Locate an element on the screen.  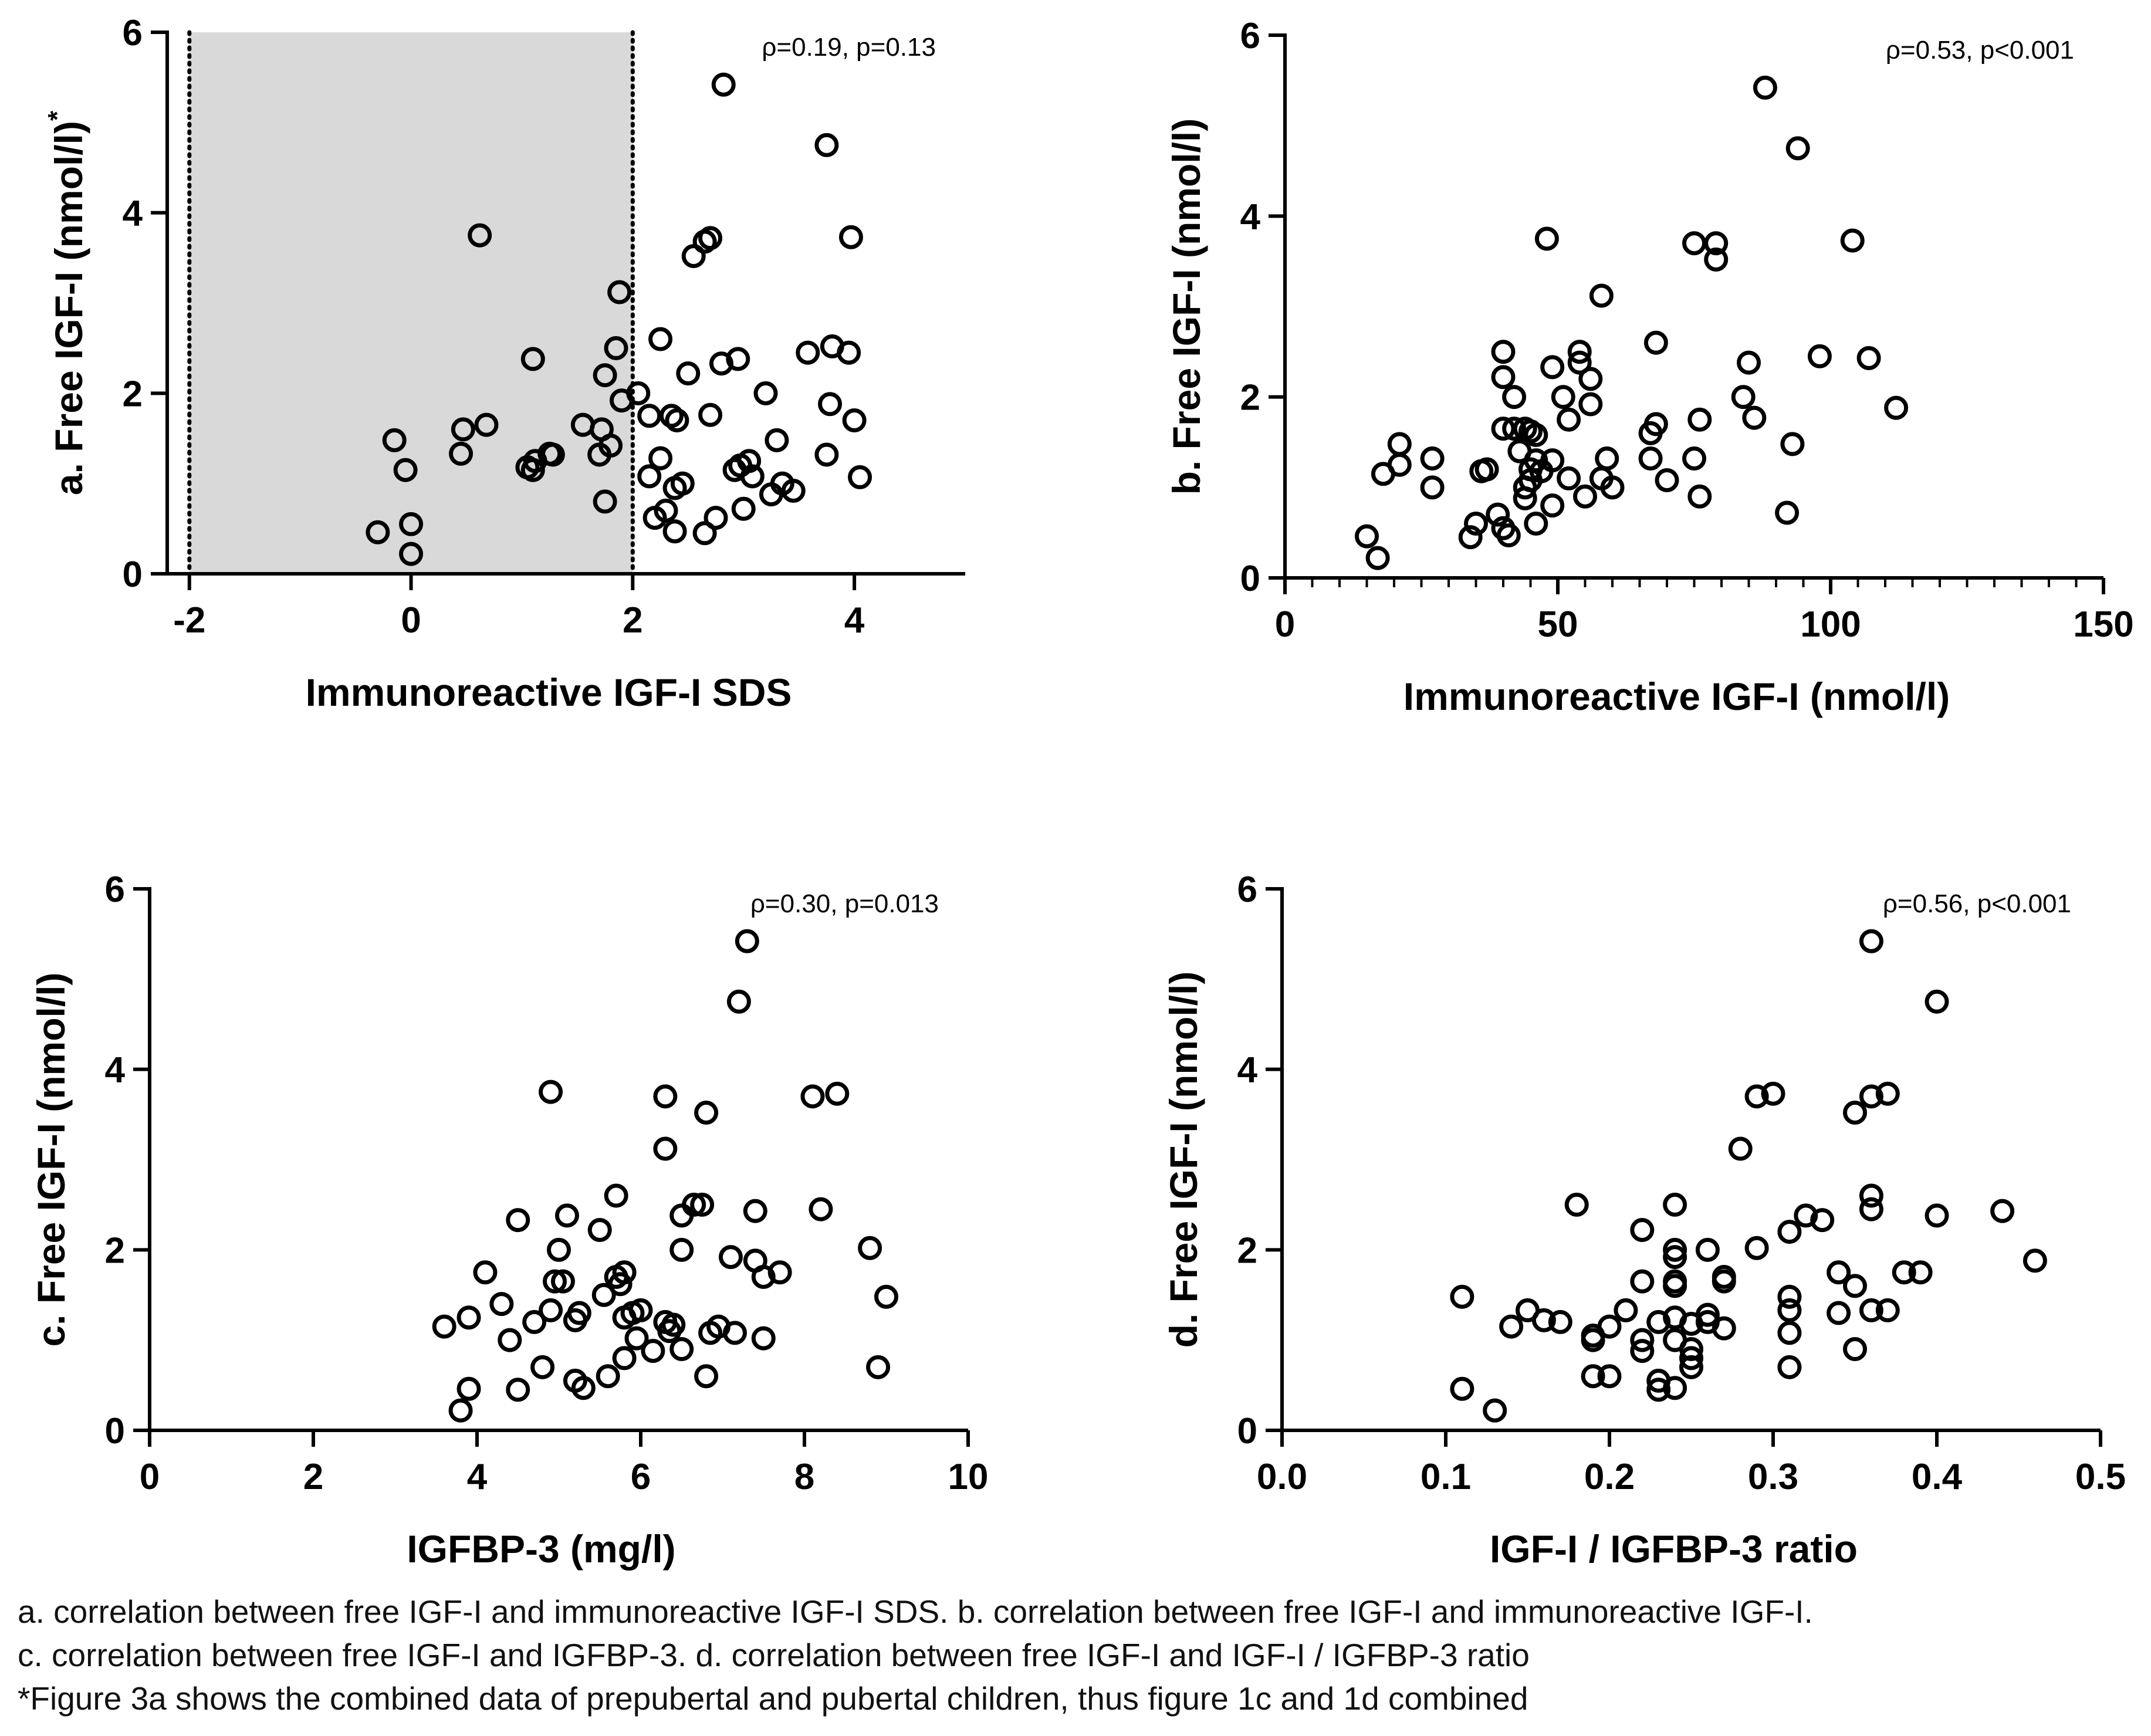
x-tick-label: 6 is located at coordinates (641, 1477).